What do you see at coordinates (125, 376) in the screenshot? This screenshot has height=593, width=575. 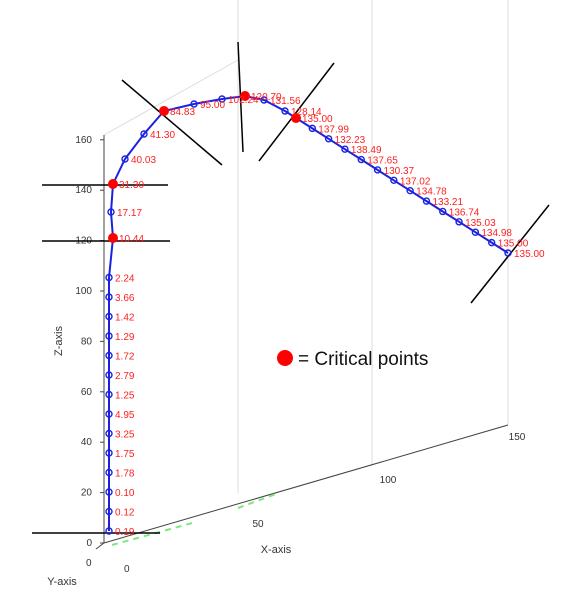 I see `point-label: 2.79` at bounding box center [125, 376].